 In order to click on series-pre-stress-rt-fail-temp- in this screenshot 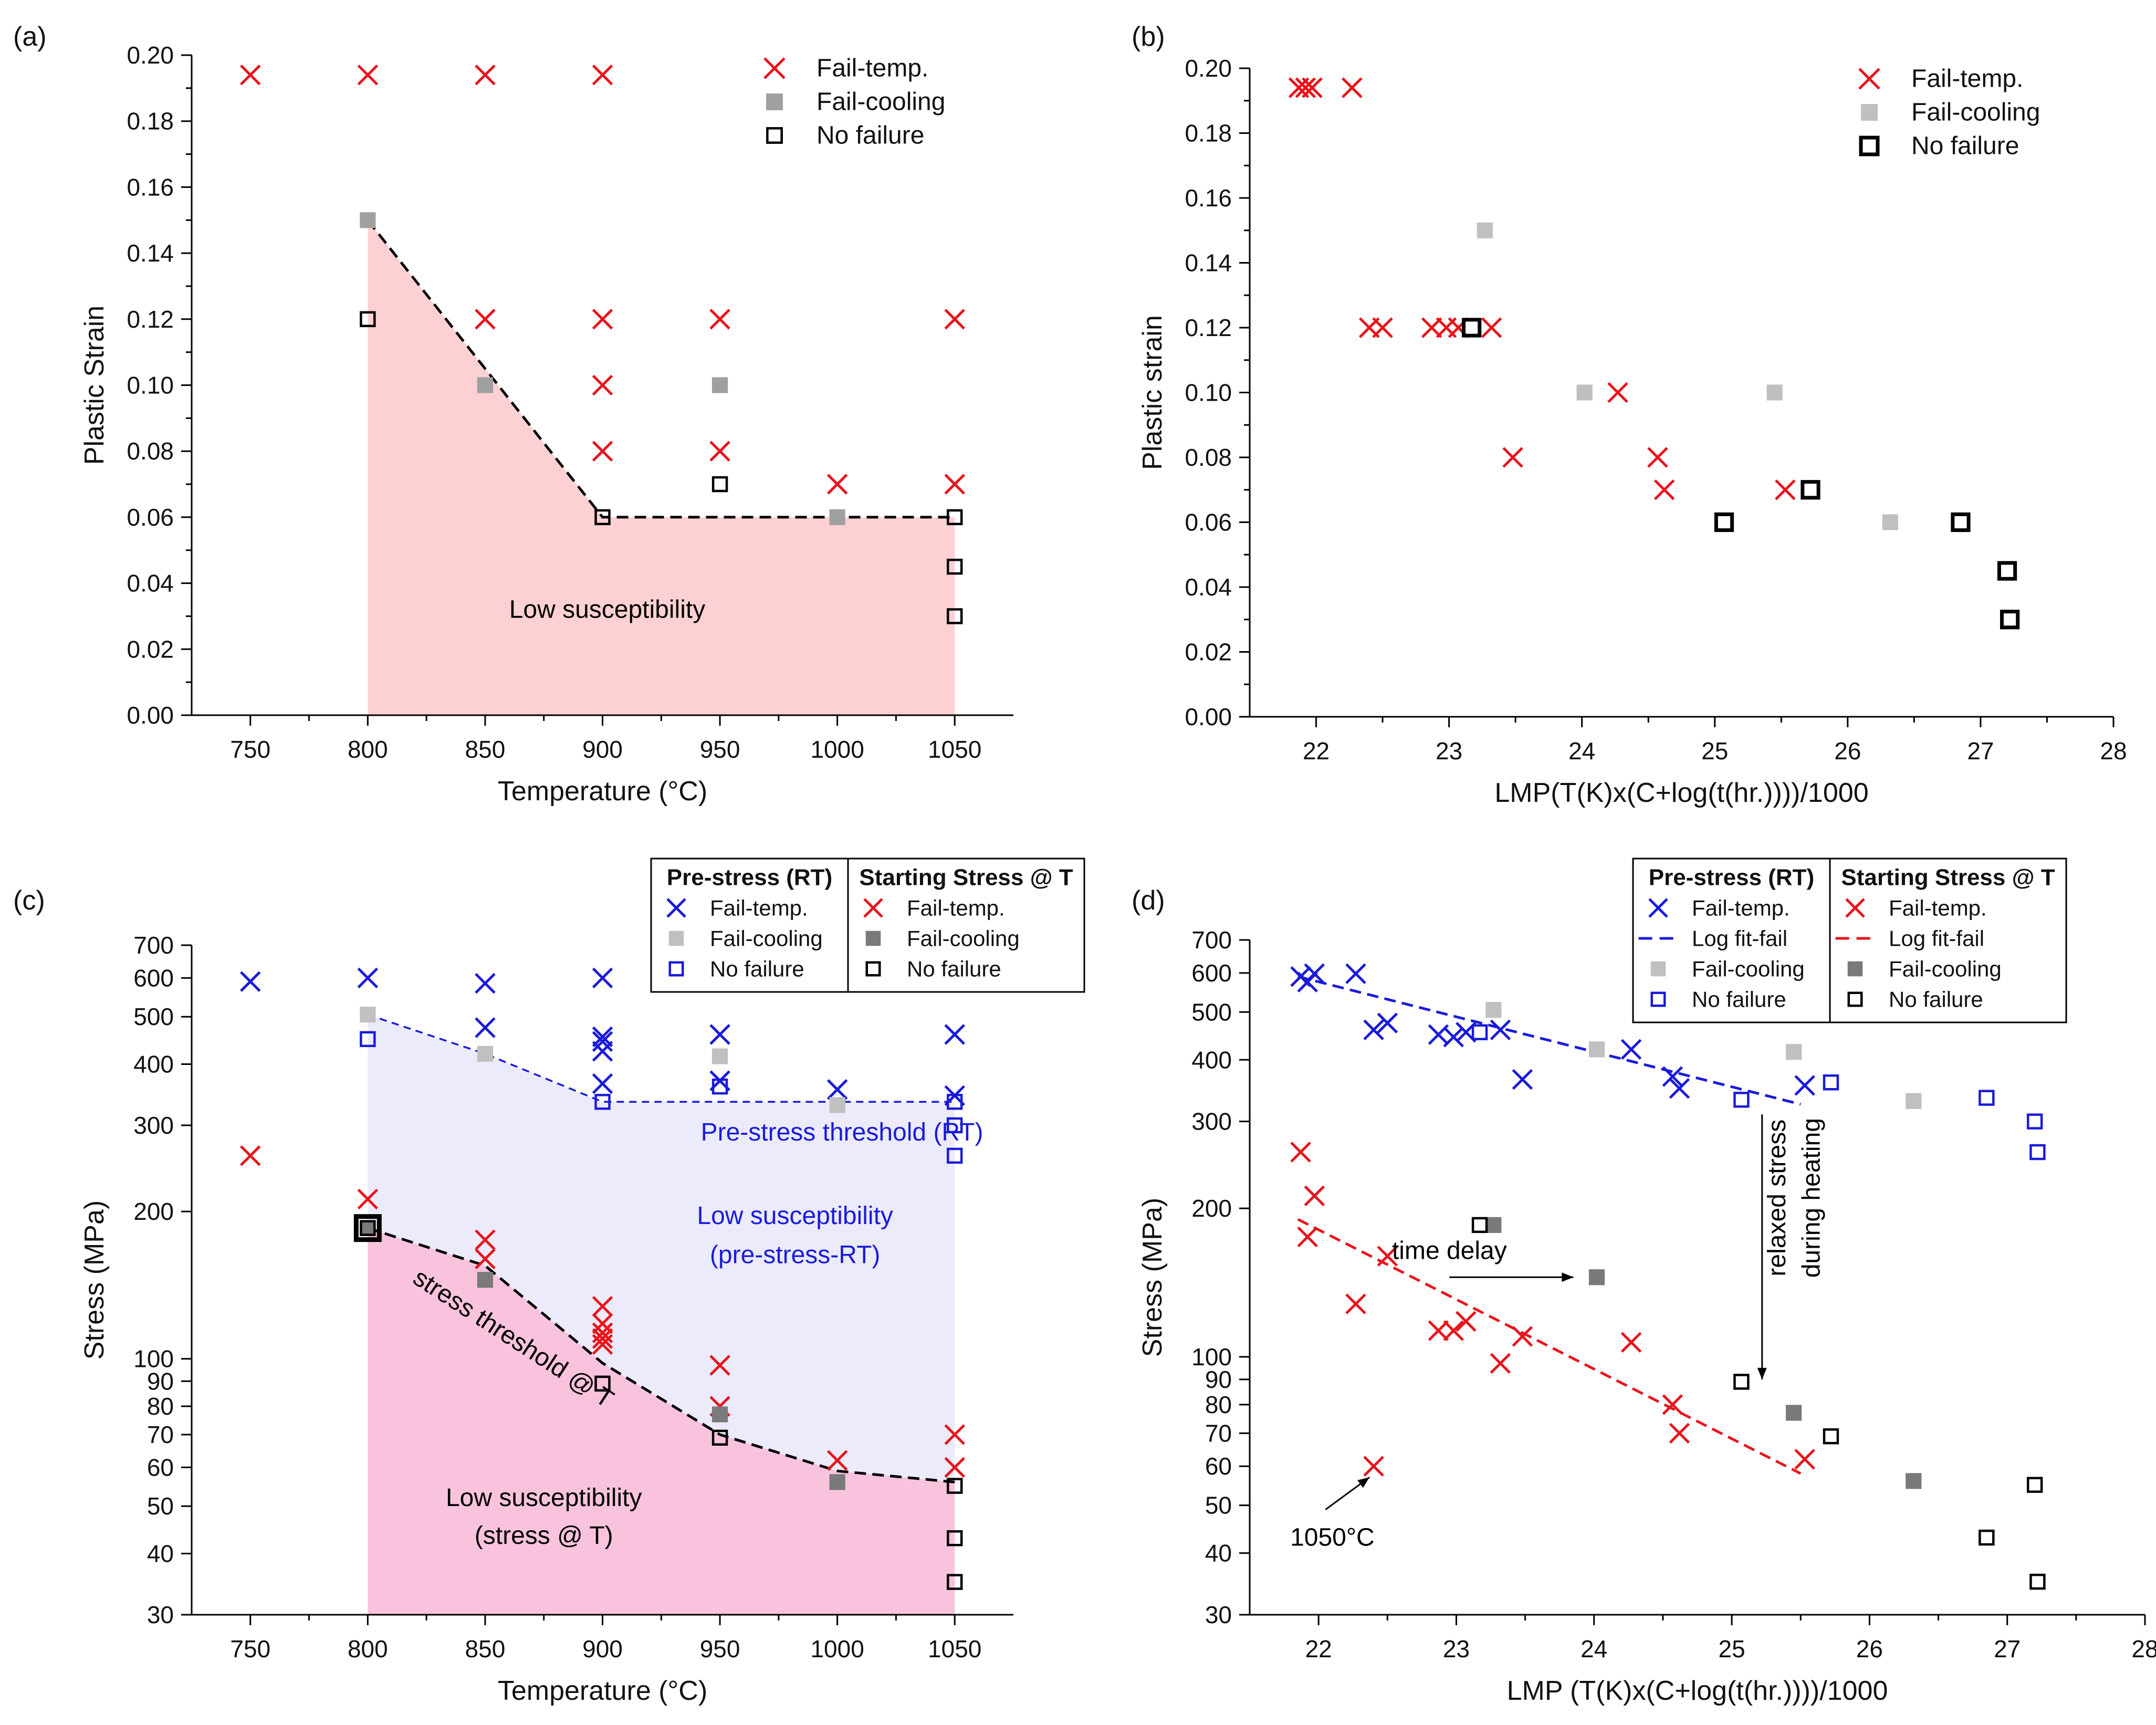, I will do `click(602, 1037)`.